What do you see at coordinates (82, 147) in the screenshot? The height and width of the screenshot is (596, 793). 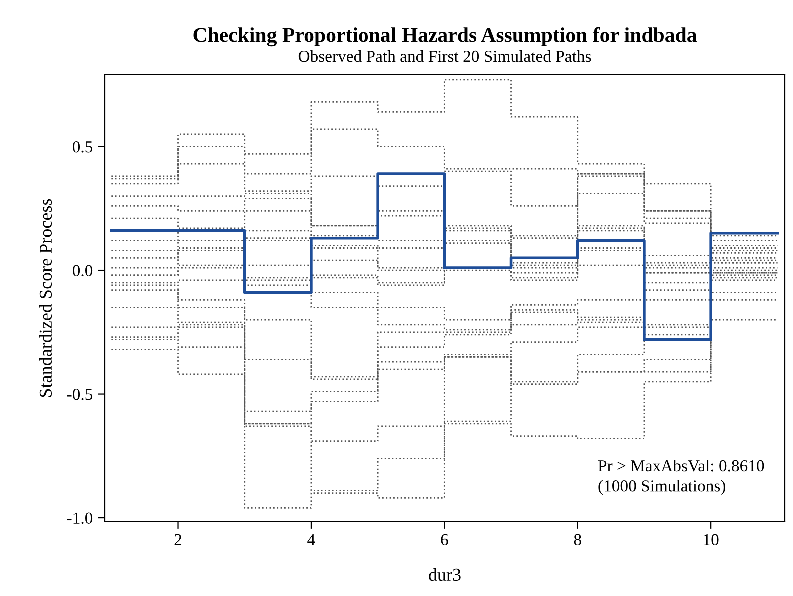 I see `y-tick-label: 0.5` at bounding box center [82, 147].